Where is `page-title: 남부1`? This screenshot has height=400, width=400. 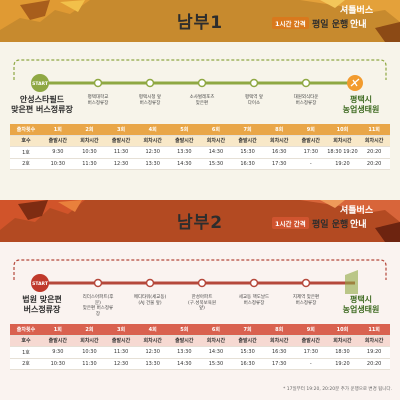
page-title: 남부1 is located at coordinates (200, 23).